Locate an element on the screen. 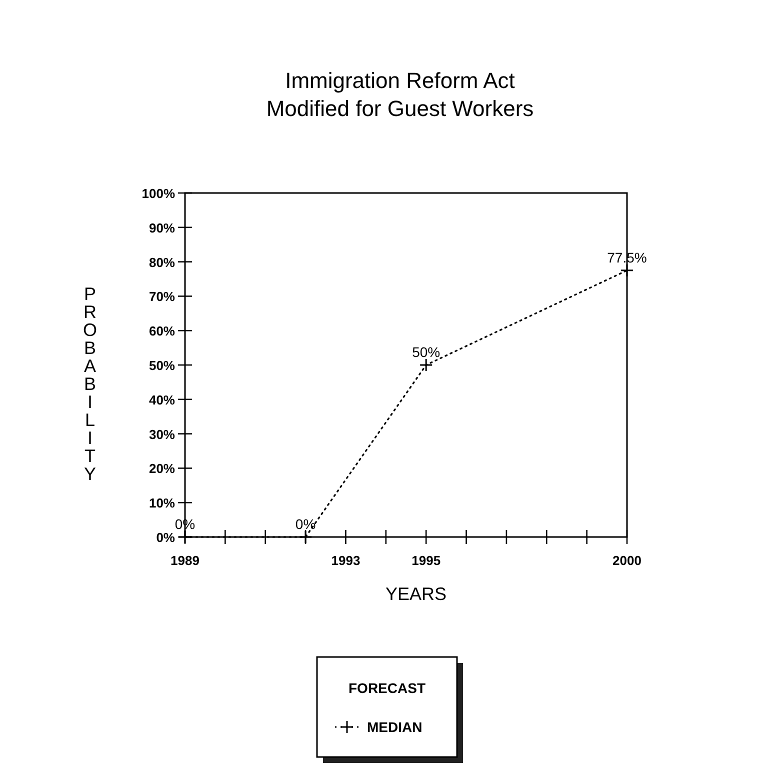 This screenshot has height=764, width=768. y-tick-label: 20% is located at coordinates (162, 468).